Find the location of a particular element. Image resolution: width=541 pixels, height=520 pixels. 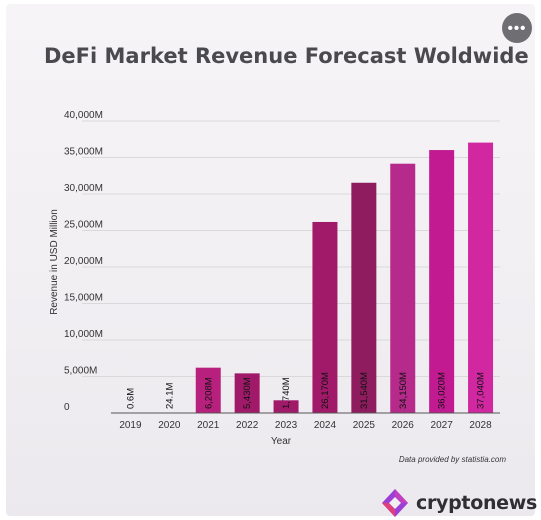

cryptonews-logo-icon is located at coordinates (395, 503).